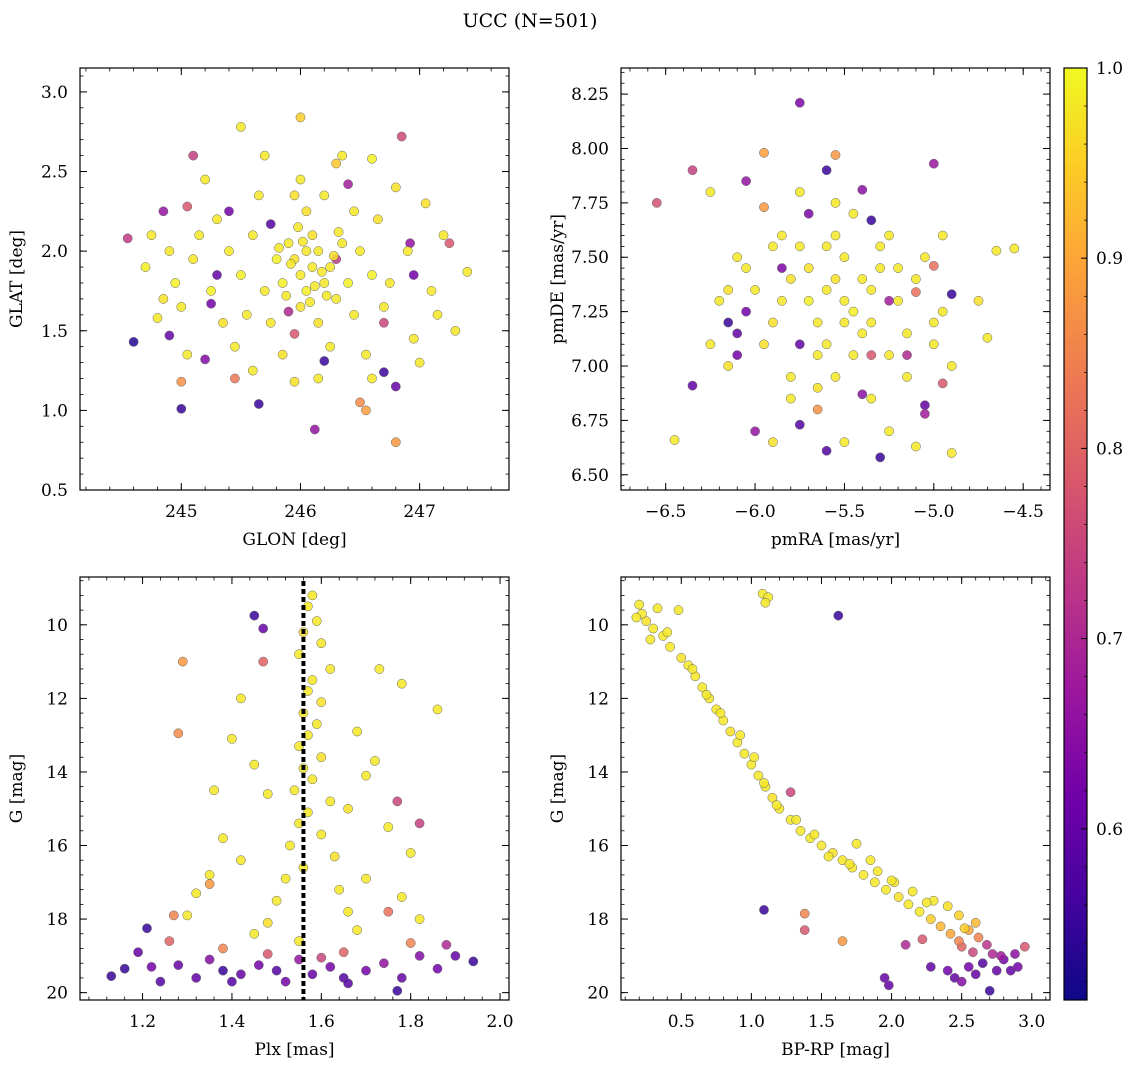  Describe the element at coordinates (300, 512) in the screenshot. I see `x-tick-label: 246` at that location.